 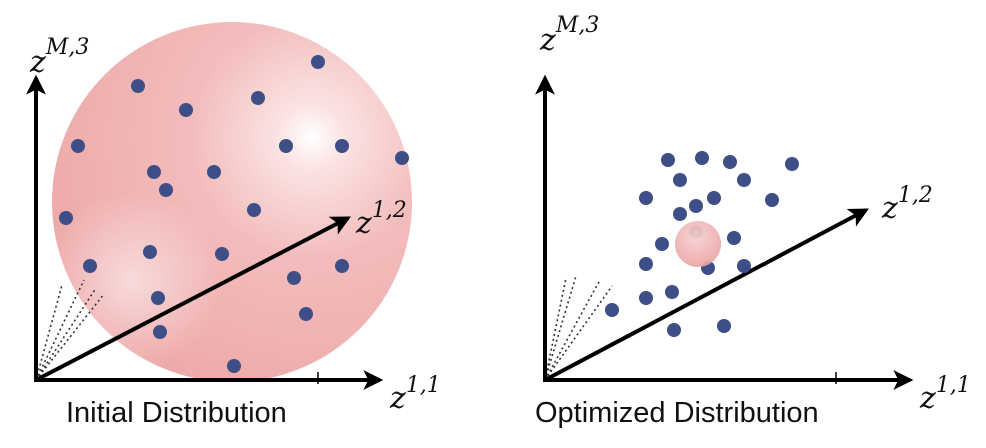 What do you see at coordinates (677, 413) in the screenshot?
I see `caption-optimized: Optimized Distribution` at bounding box center [677, 413].